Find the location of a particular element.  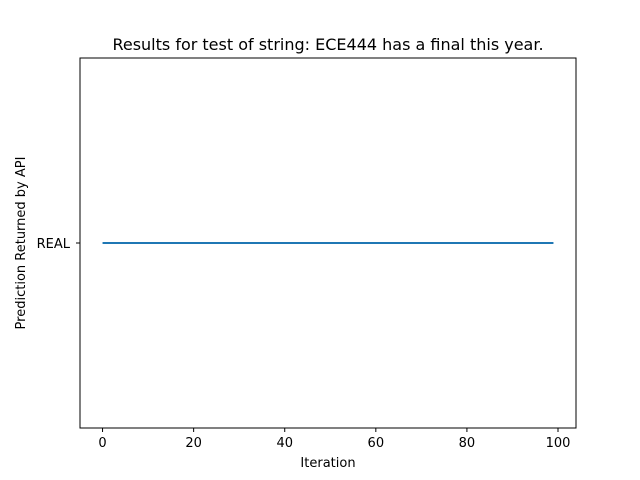

x-axis-ticks: 0 20 40 60 80 100 is located at coordinates (334, 439).